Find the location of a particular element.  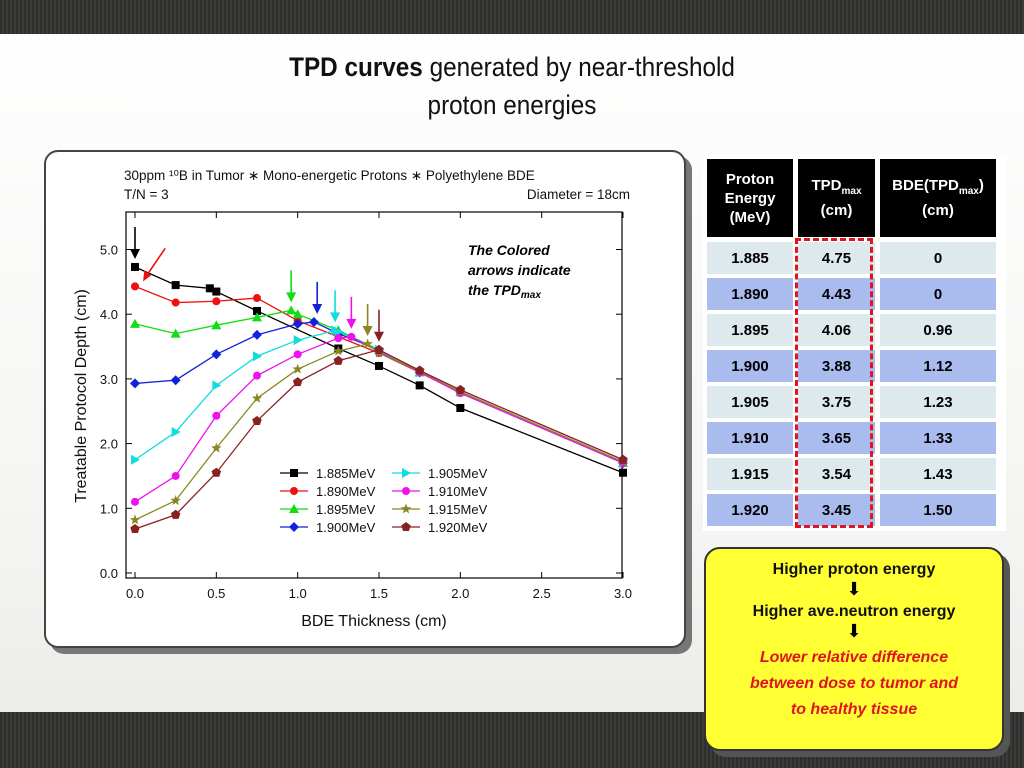

x-axis-label: BDE Thickness (cm) is located at coordinates (374, 621).